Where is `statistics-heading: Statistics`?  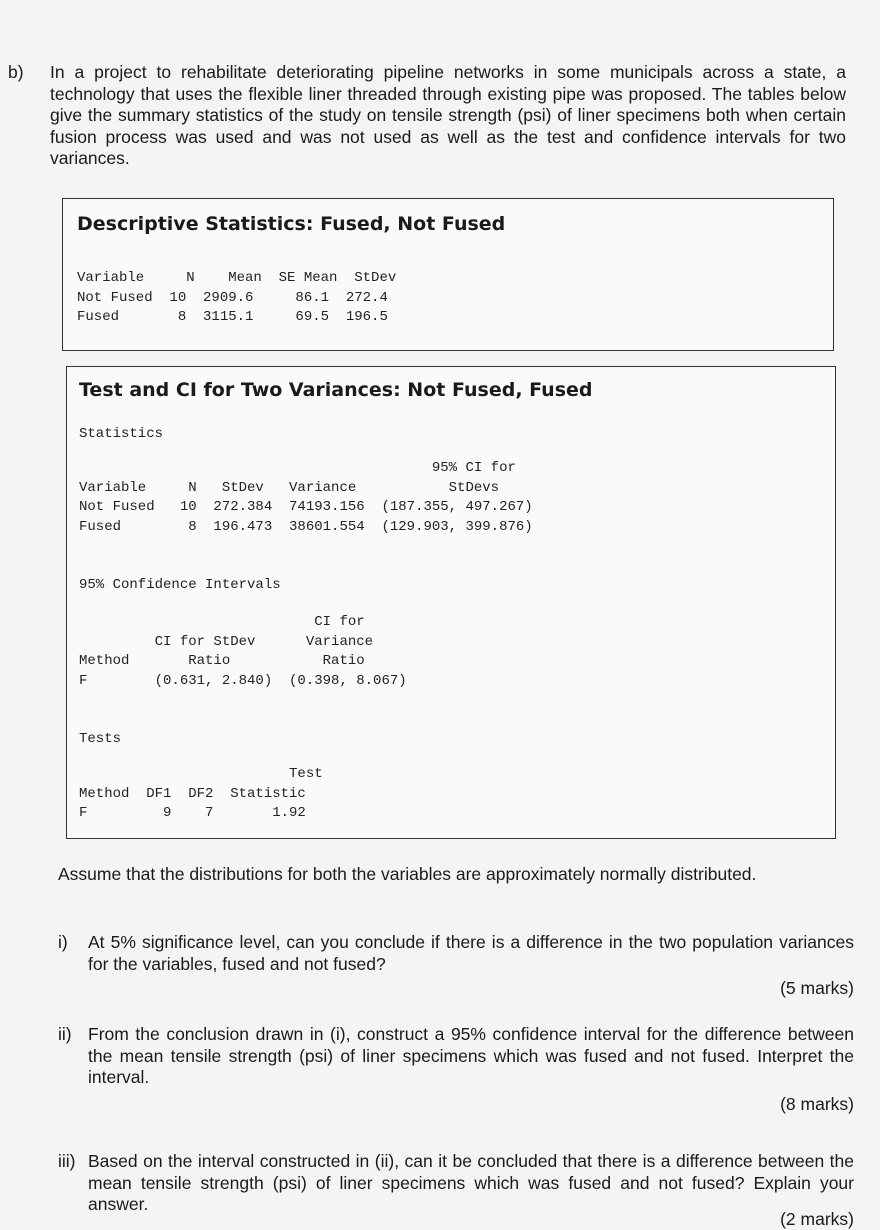
statistics-heading: Statistics is located at coordinates (121, 434).